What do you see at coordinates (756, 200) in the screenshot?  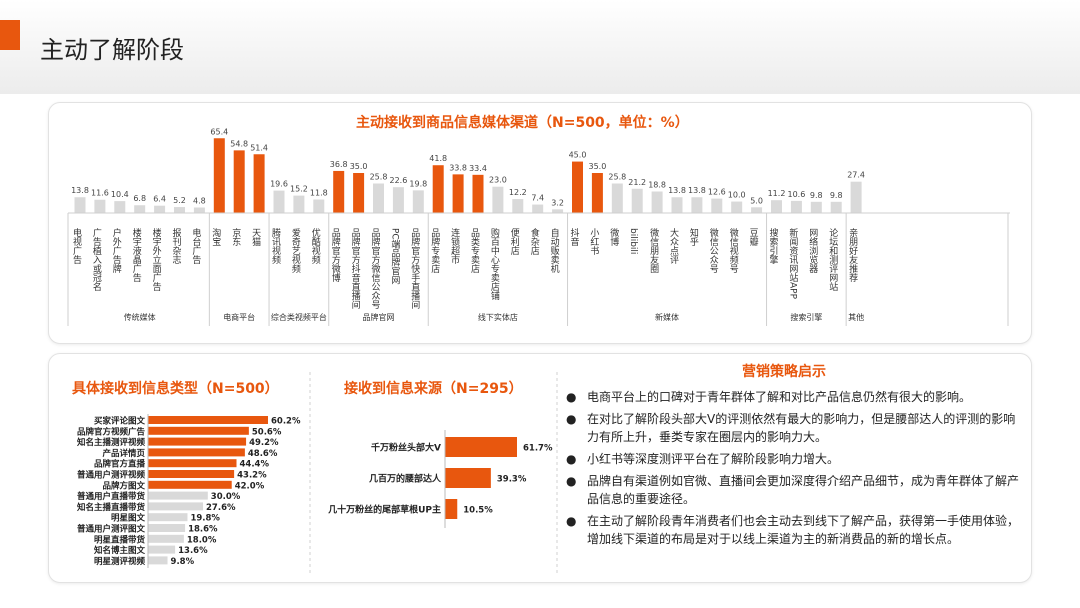 I see `chart1-value-label: 5.0` at bounding box center [756, 200].